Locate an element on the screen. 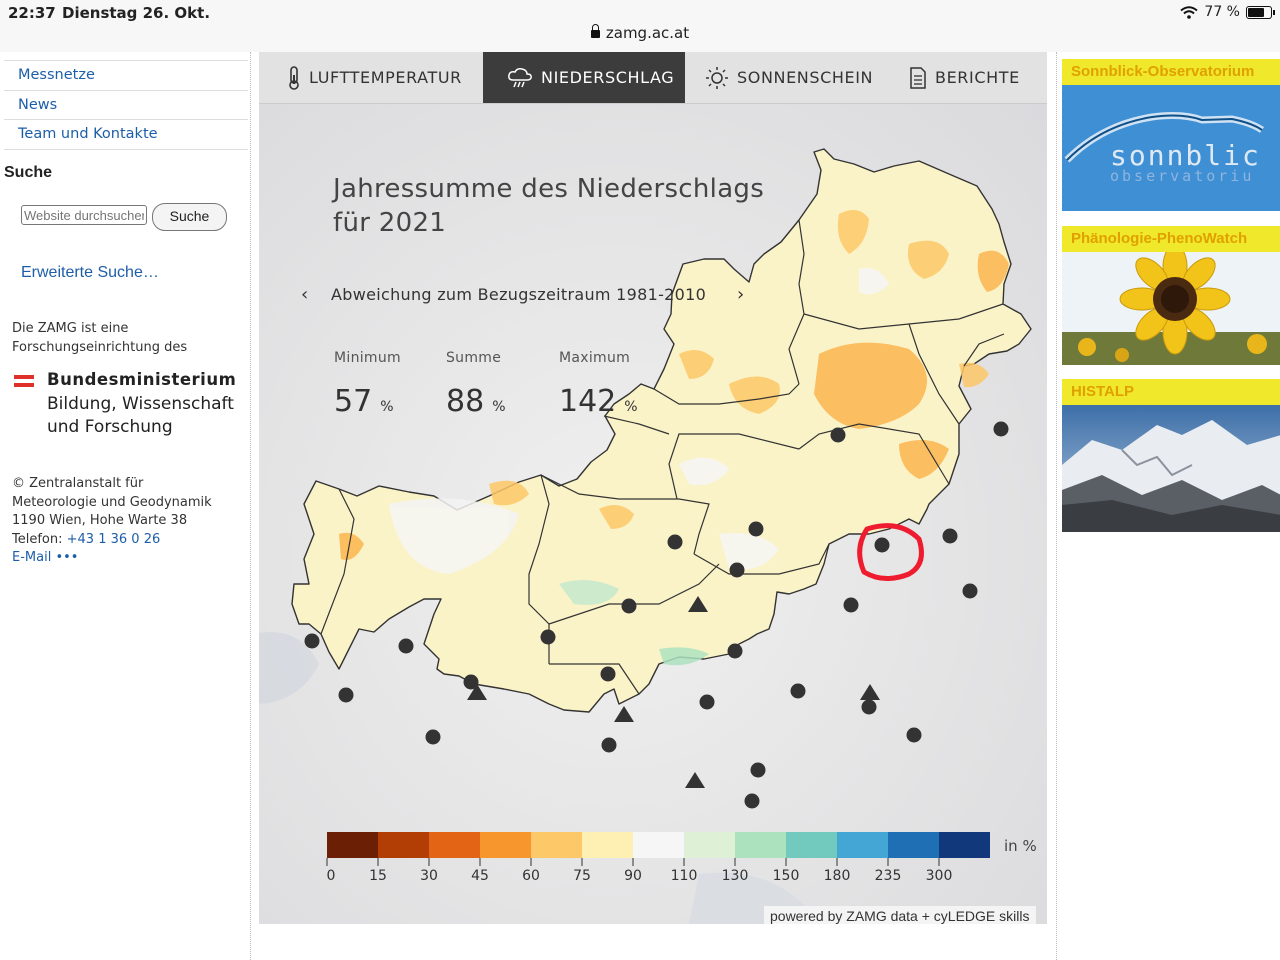 The width and height of the screenshot is (1280, 960). legend-unit: in % is located at coordinates (1020, 846).